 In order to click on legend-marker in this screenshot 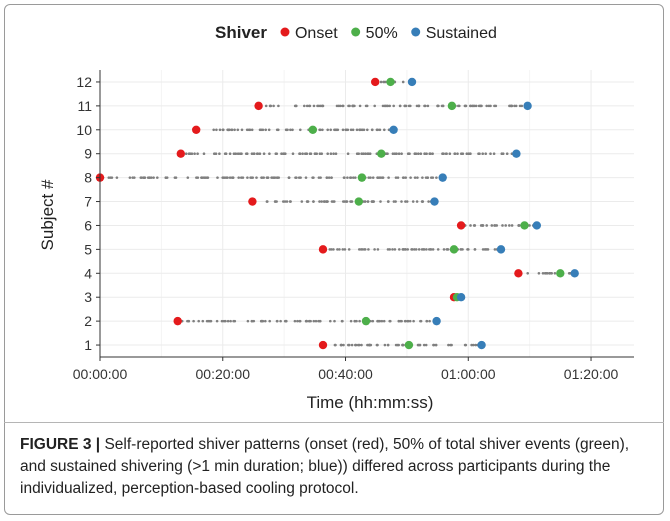, I will do `click(356, 32)`.